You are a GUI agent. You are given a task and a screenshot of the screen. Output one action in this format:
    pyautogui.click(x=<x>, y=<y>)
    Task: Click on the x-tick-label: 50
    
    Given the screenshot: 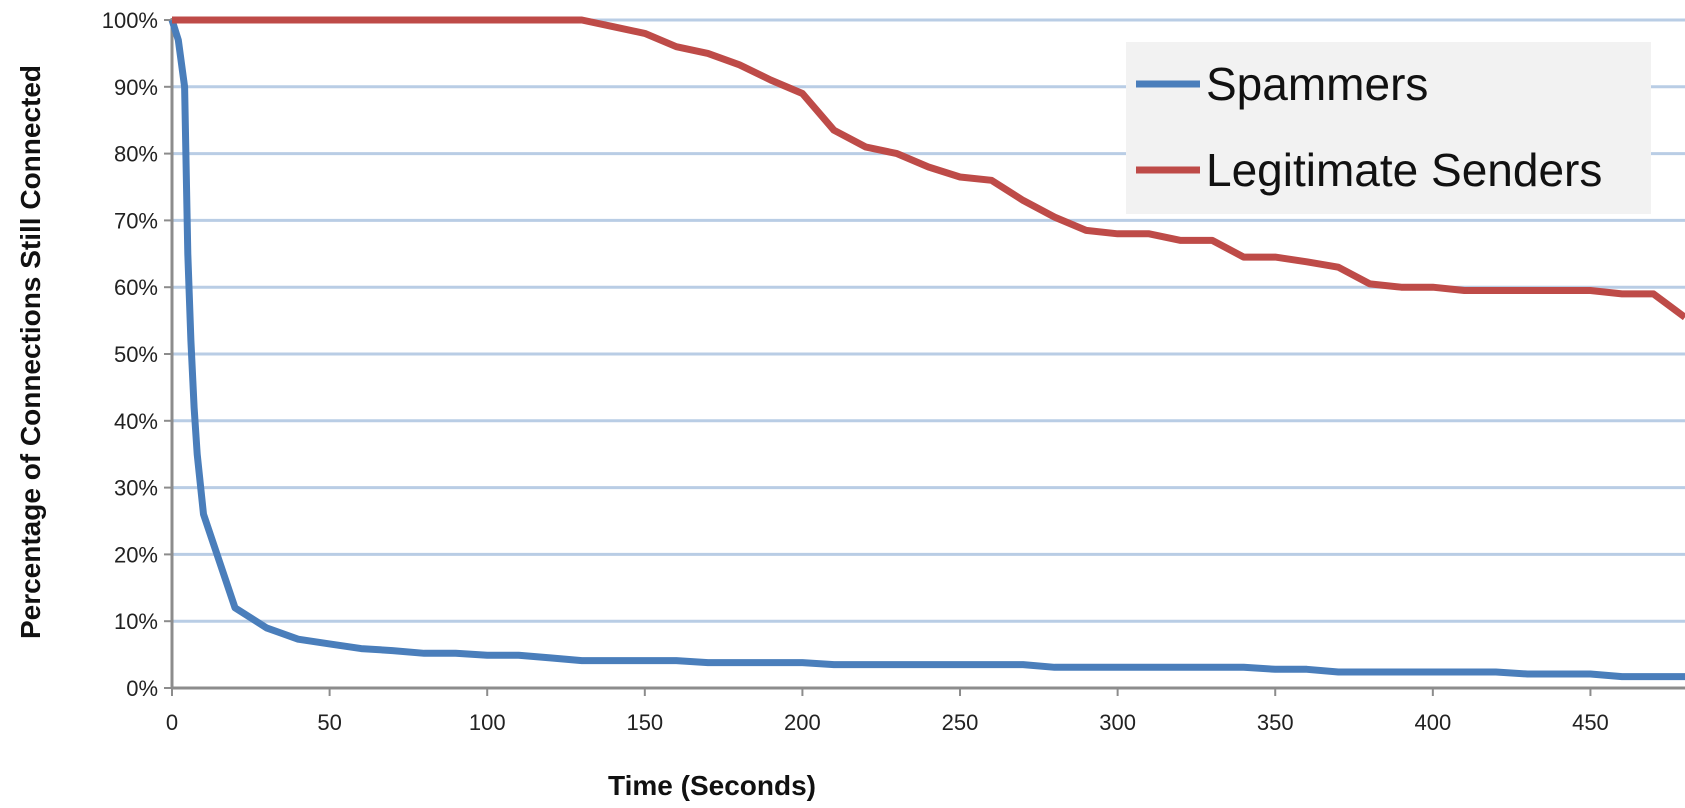 What is the action you would take?
    pyautogui.click(x=329, y=722)
    